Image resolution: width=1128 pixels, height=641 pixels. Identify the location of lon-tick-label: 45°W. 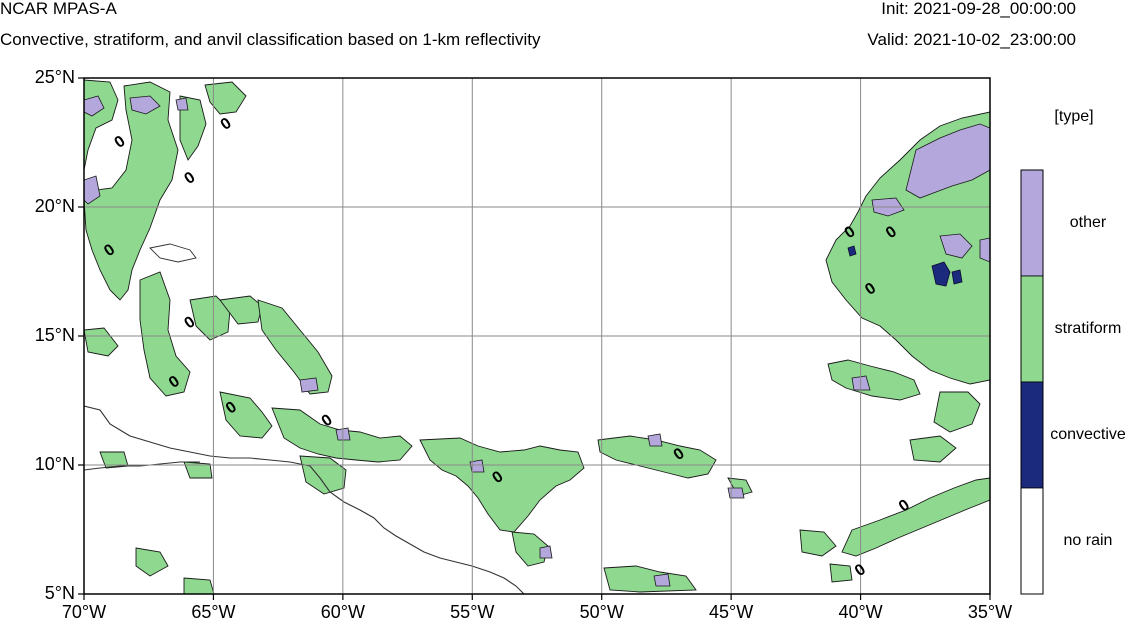
(731, 612).